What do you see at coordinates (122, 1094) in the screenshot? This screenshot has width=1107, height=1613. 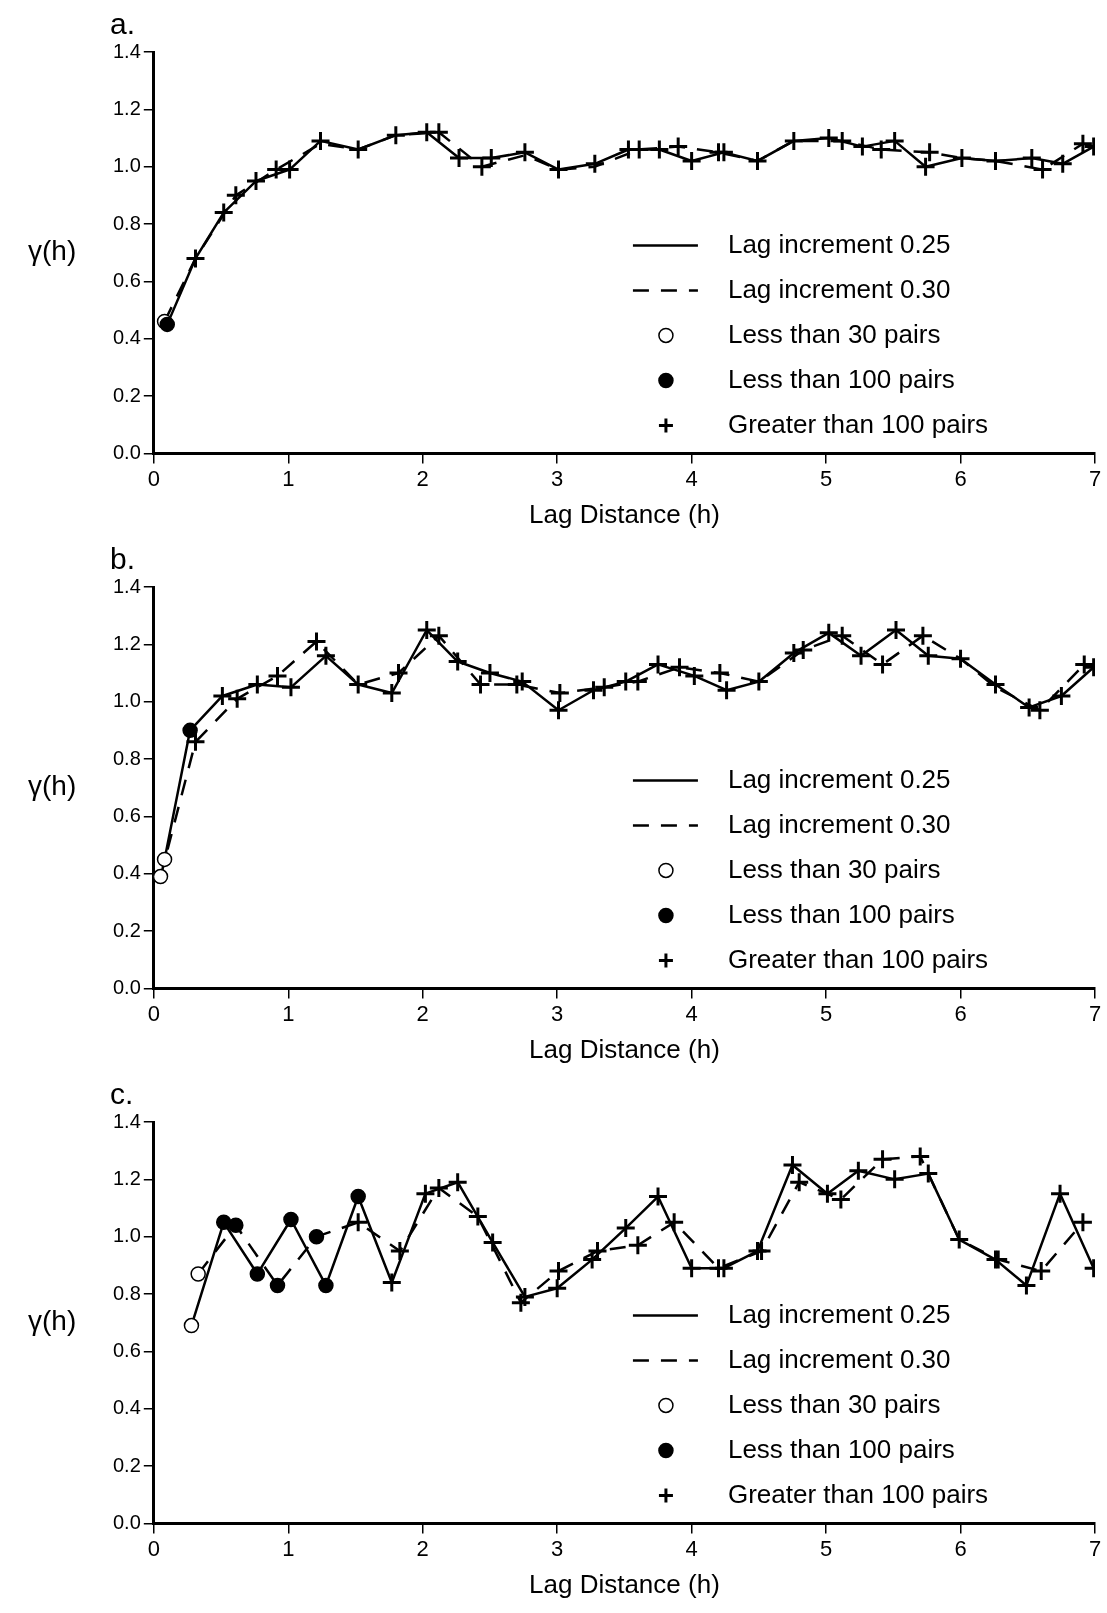 I see `chart-title: c.` at bounding box center [122, 1094].